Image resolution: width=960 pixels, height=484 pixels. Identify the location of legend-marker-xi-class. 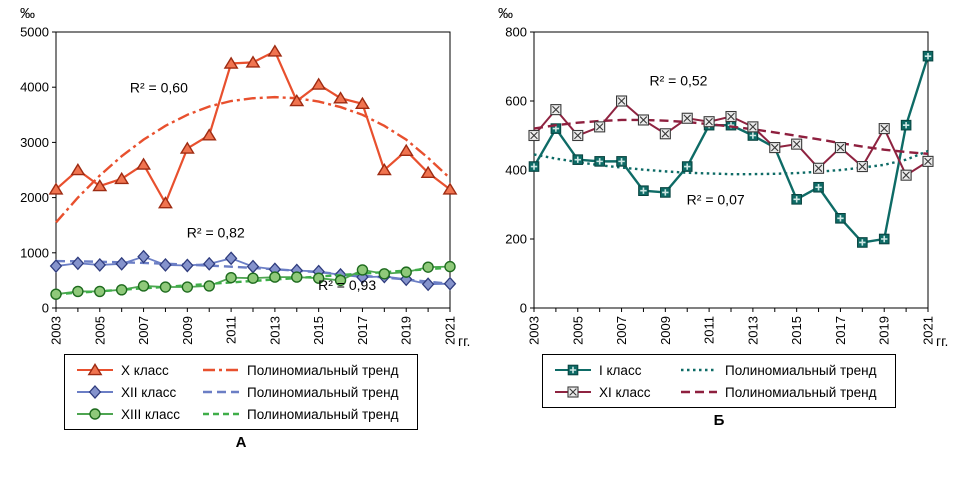
(573, 392).